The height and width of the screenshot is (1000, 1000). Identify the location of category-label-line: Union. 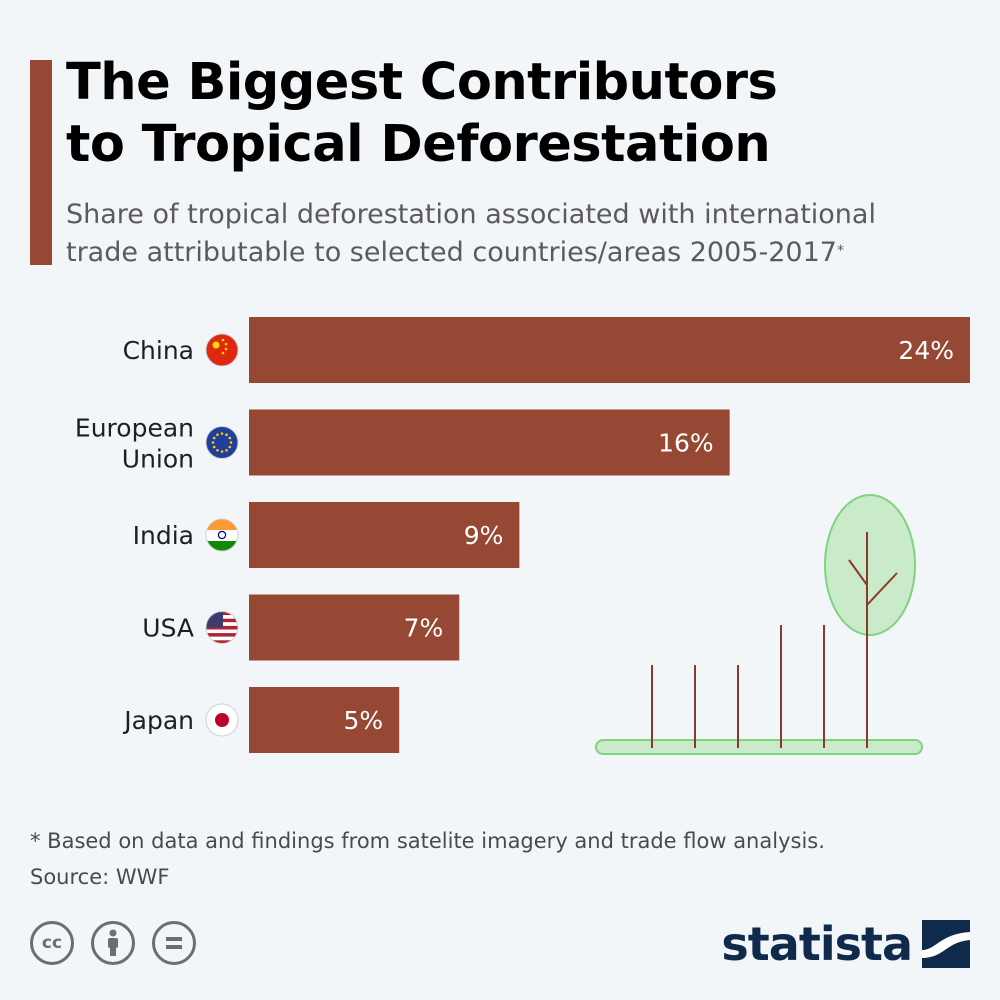
(158, 459).